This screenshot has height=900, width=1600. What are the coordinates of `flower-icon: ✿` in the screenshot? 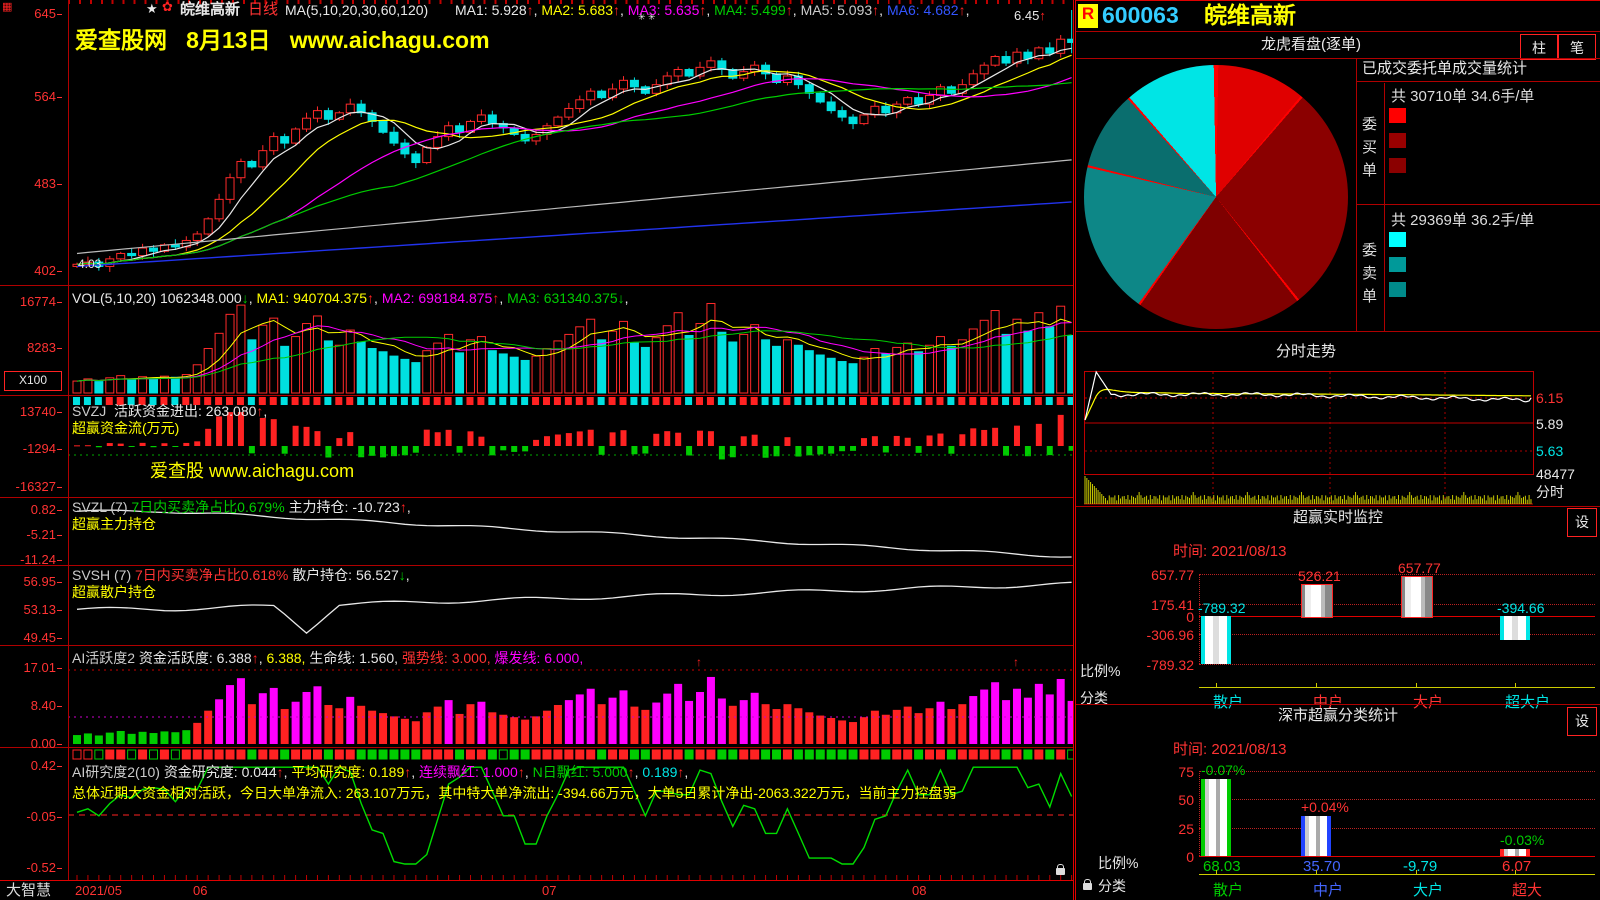 It's located at (167, 7).